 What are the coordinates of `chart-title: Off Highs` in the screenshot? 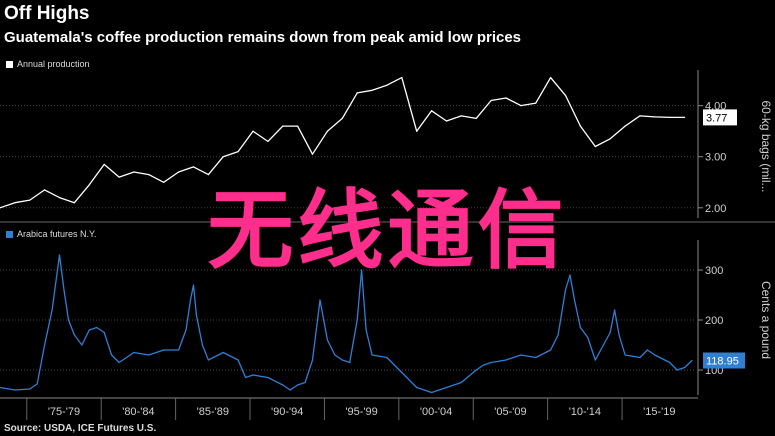 It's located at (47, 13).